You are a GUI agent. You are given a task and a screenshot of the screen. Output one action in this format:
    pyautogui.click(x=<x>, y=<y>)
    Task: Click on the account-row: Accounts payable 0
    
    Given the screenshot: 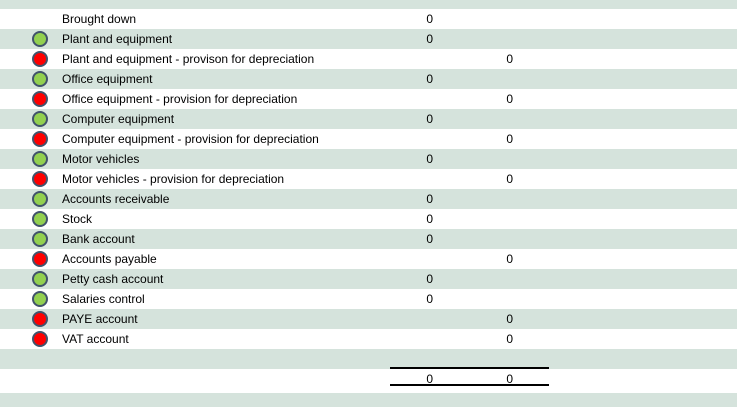 What is the action you would take?
    pyautogui.click(x=368, y=259)
    